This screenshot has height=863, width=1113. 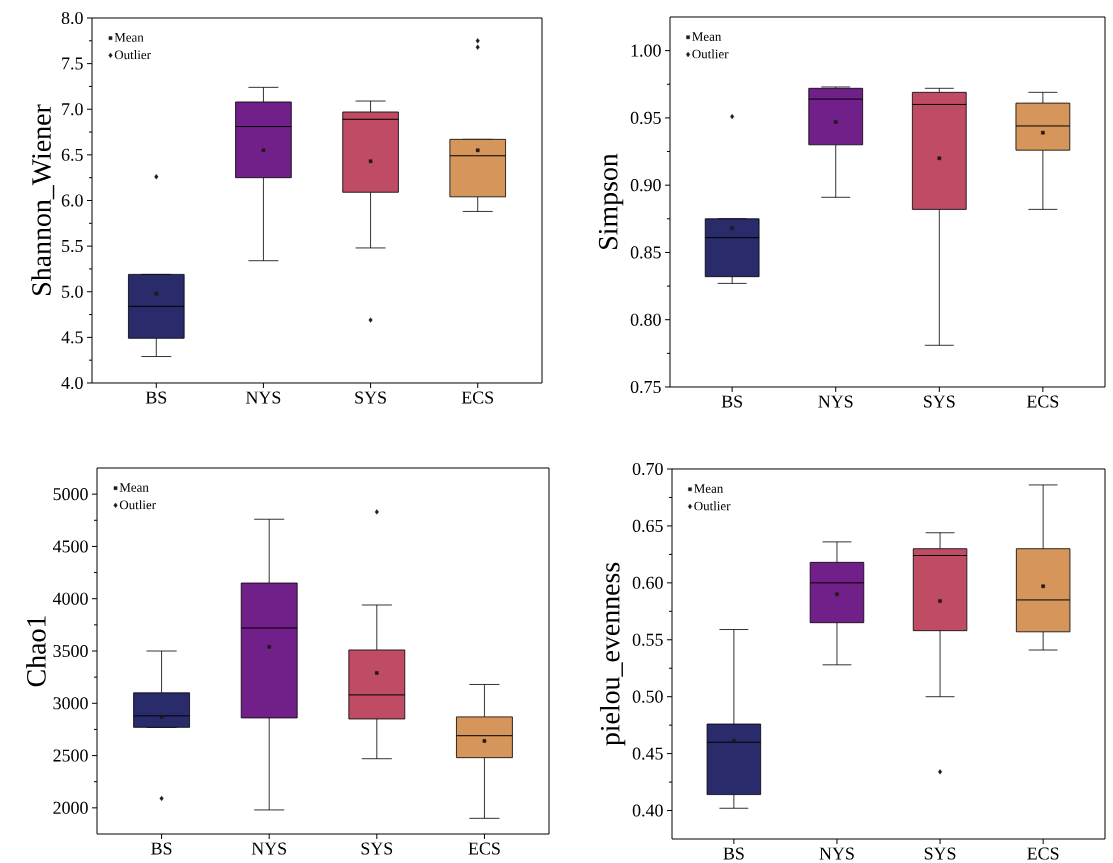 I want to click on y-tick-label: 4.5, so click(x=72, y=337).